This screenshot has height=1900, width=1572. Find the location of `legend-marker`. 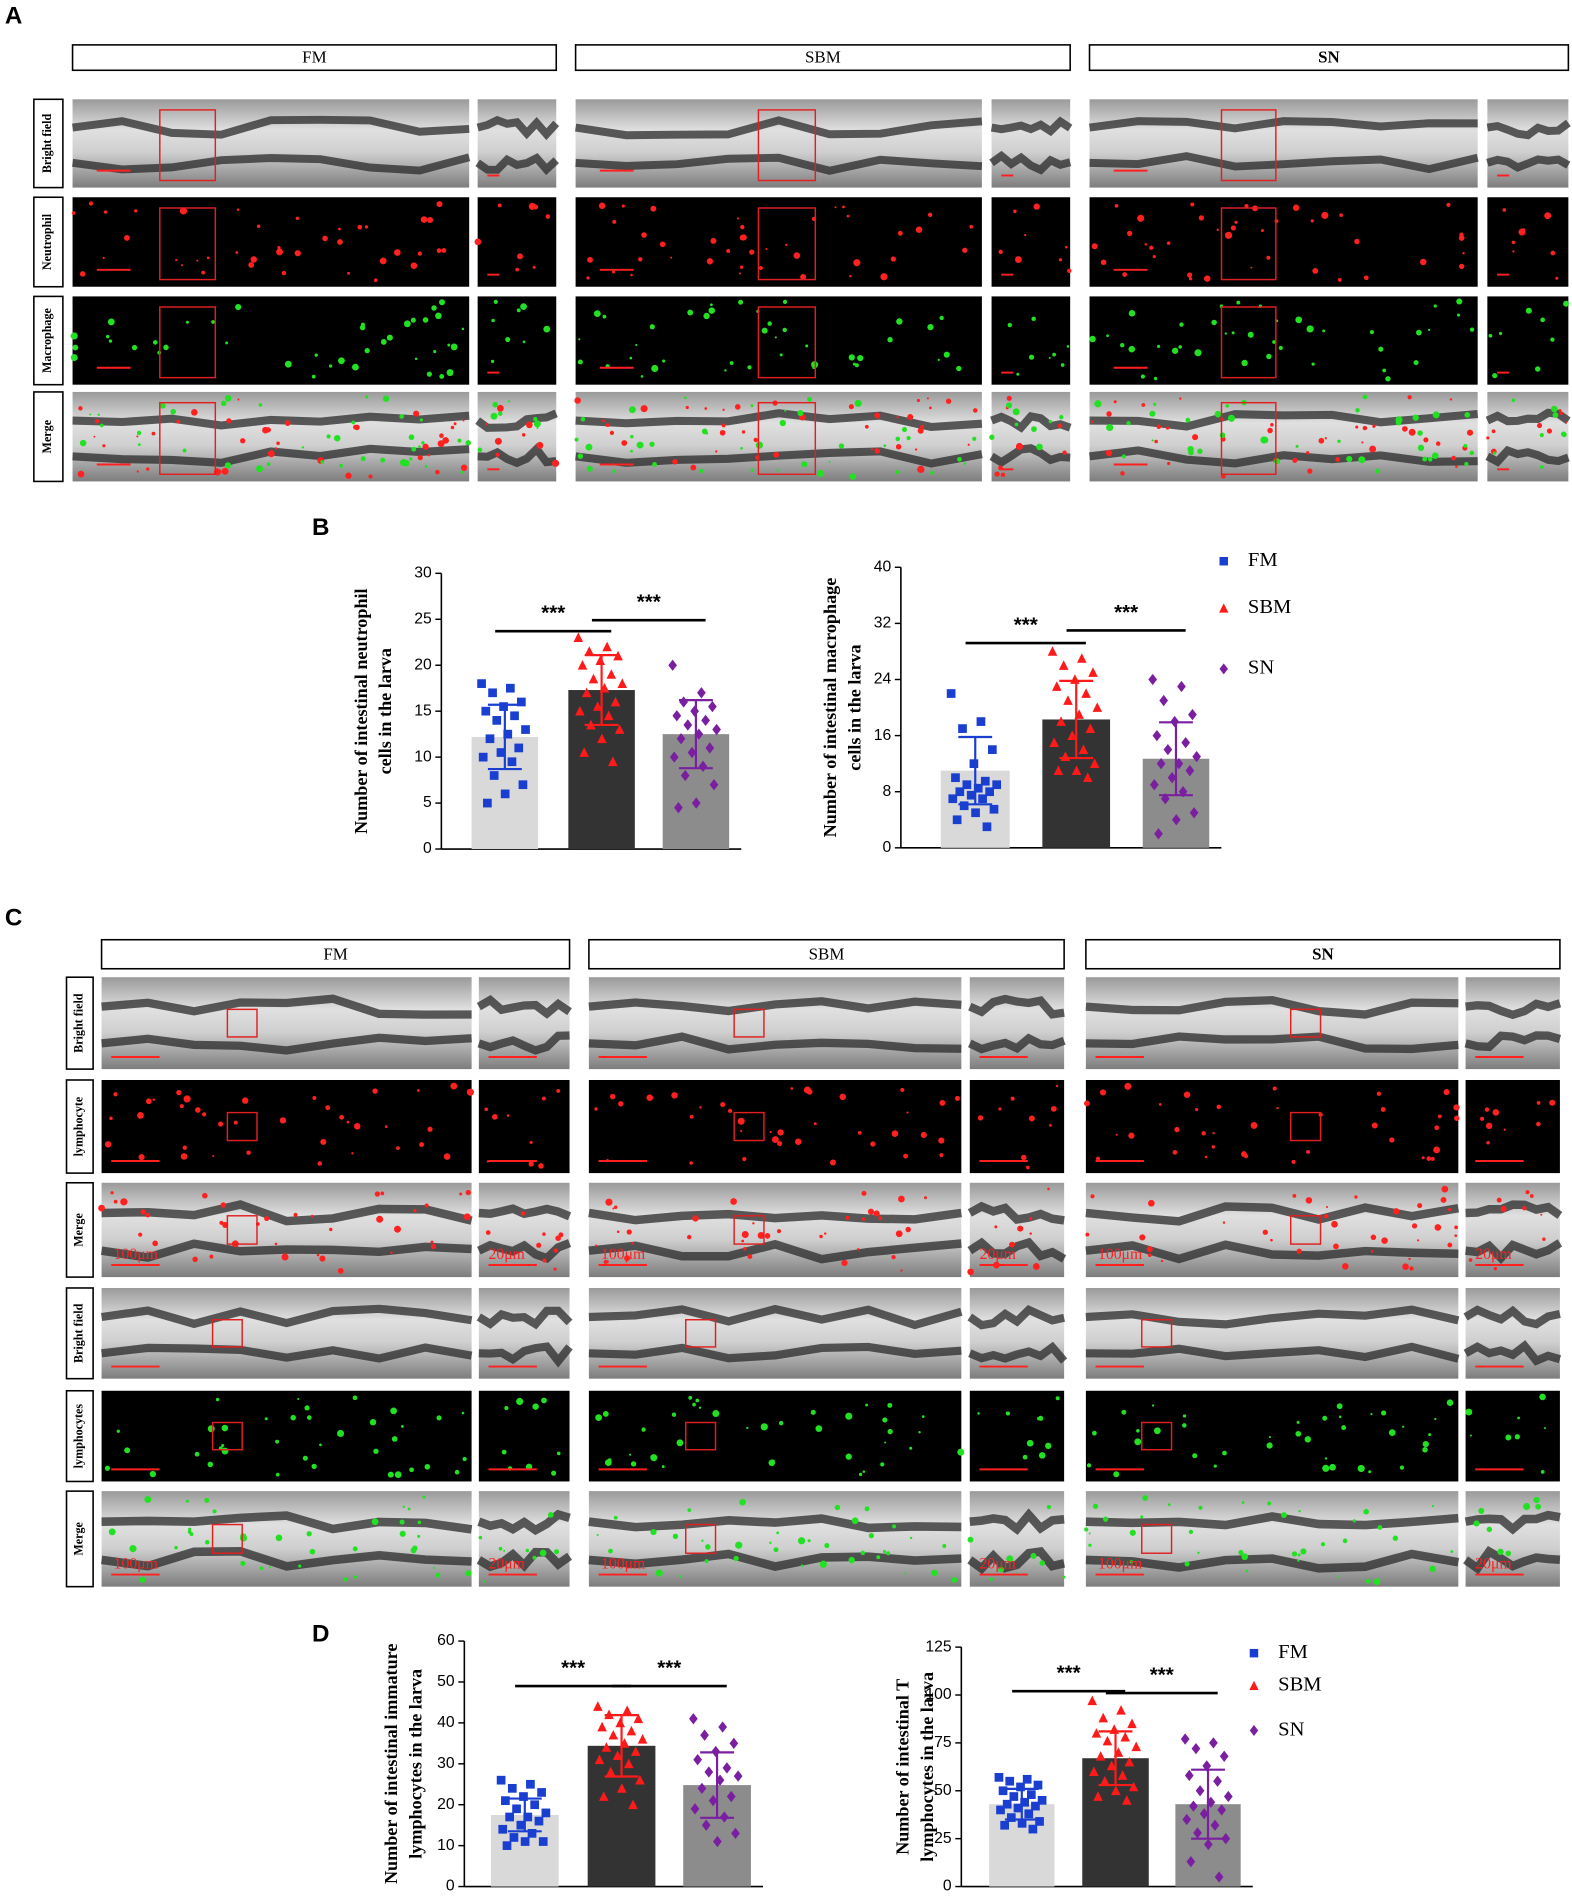

legend-marker is located at coordinates (1224, 608).